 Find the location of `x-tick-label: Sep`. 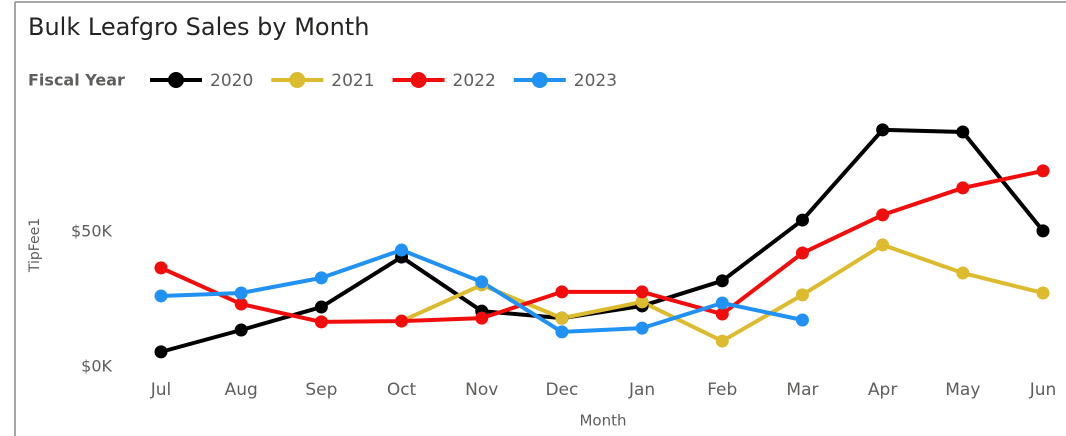

x-tick-label: Sep is located at coordinates (321, 390).